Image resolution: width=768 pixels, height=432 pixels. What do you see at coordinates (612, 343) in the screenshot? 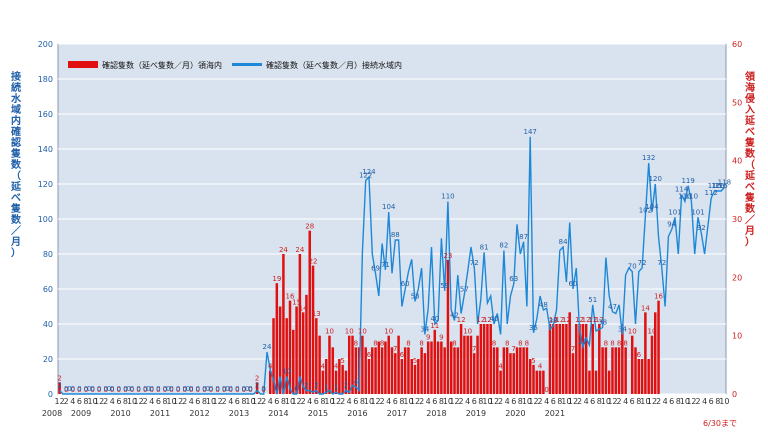
I see `bar-data-label: 8` at bounding box center [612, 343].